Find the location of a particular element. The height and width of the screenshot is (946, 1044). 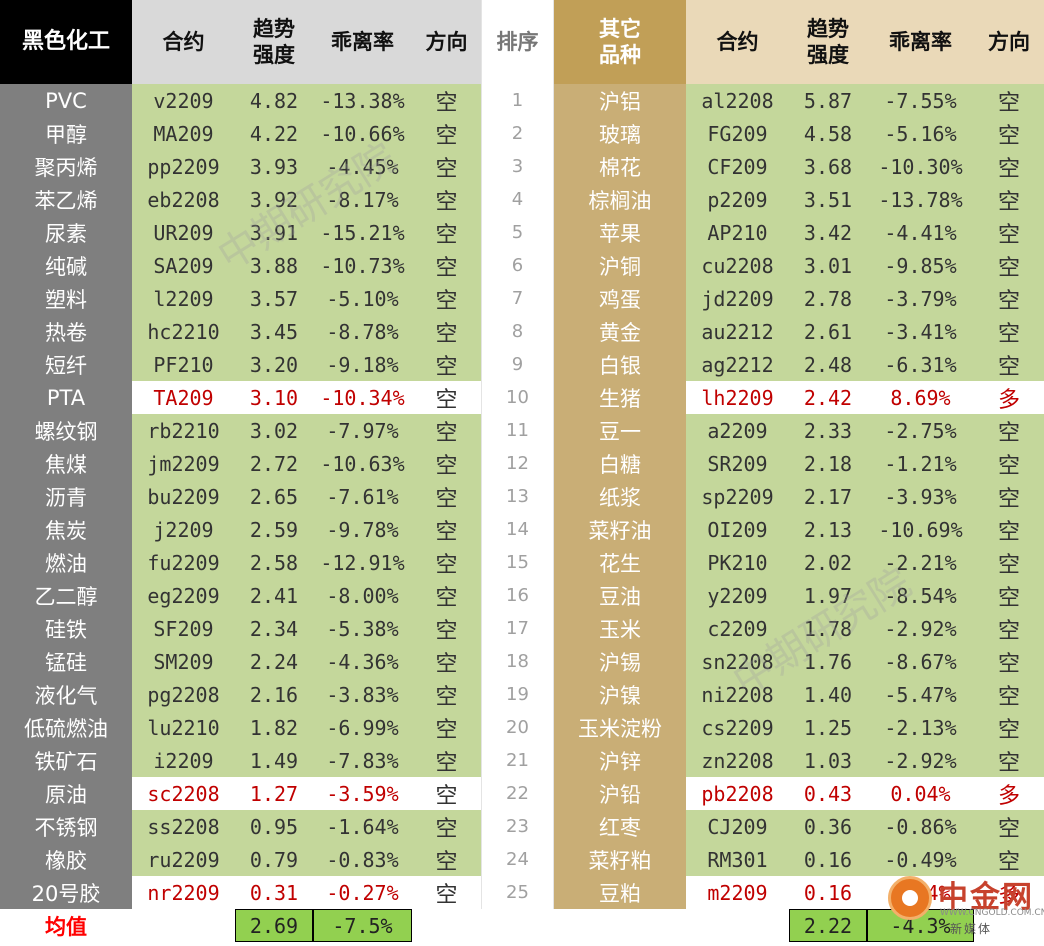

left-name: PTA is located at coordinates (66, 397).